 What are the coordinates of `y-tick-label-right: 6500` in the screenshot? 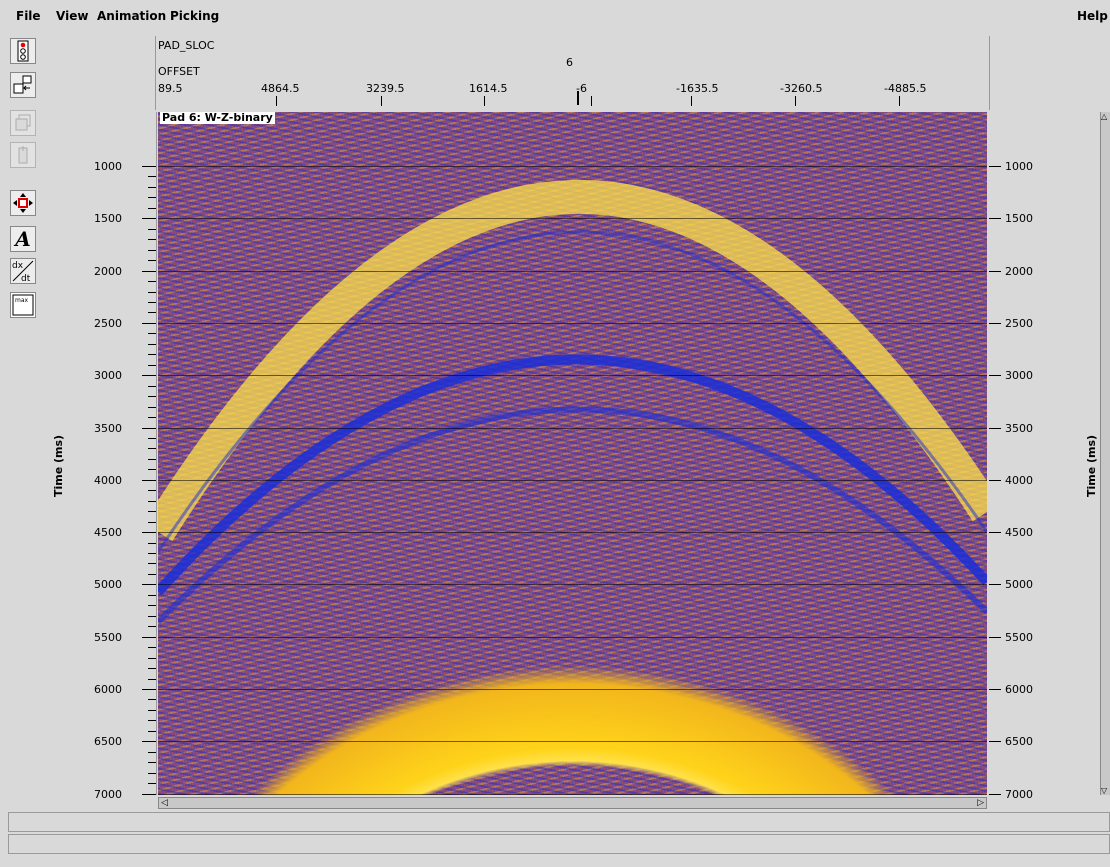 It's located at (1019, 742).